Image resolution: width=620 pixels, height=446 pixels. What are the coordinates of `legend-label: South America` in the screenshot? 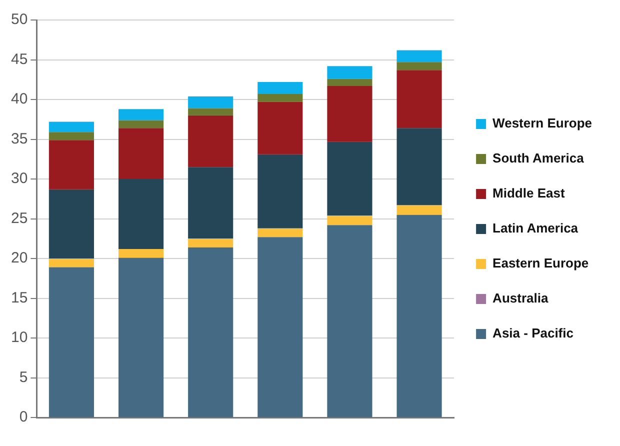 It's located at (538, 158).